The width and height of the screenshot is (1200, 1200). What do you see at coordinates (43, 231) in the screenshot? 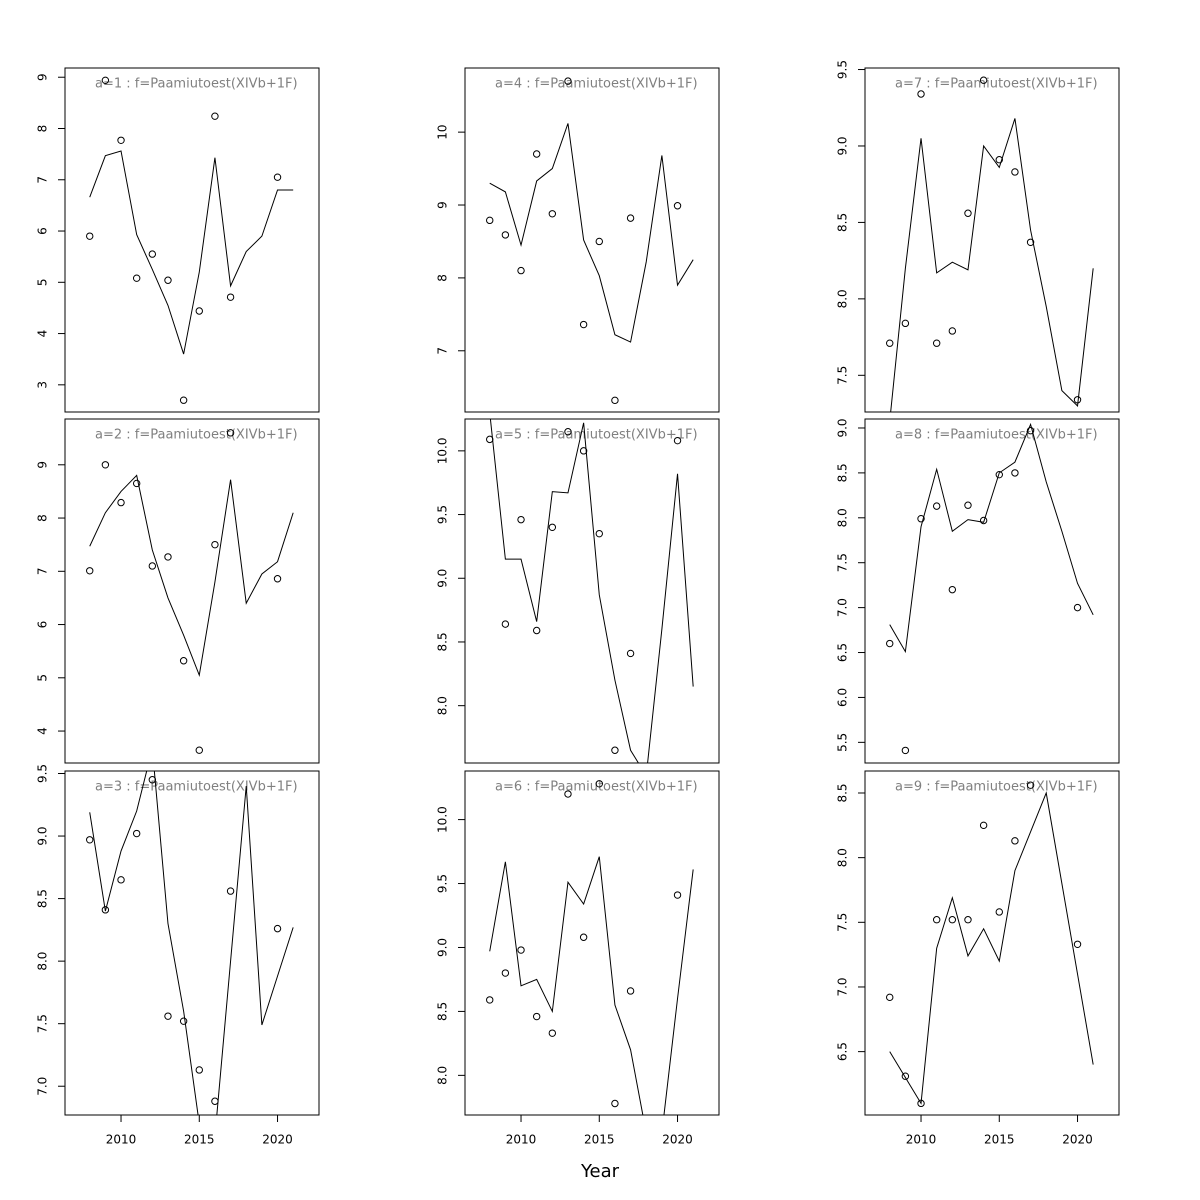
I see `y-tick-label: 6` at bounding box center [43, 231].